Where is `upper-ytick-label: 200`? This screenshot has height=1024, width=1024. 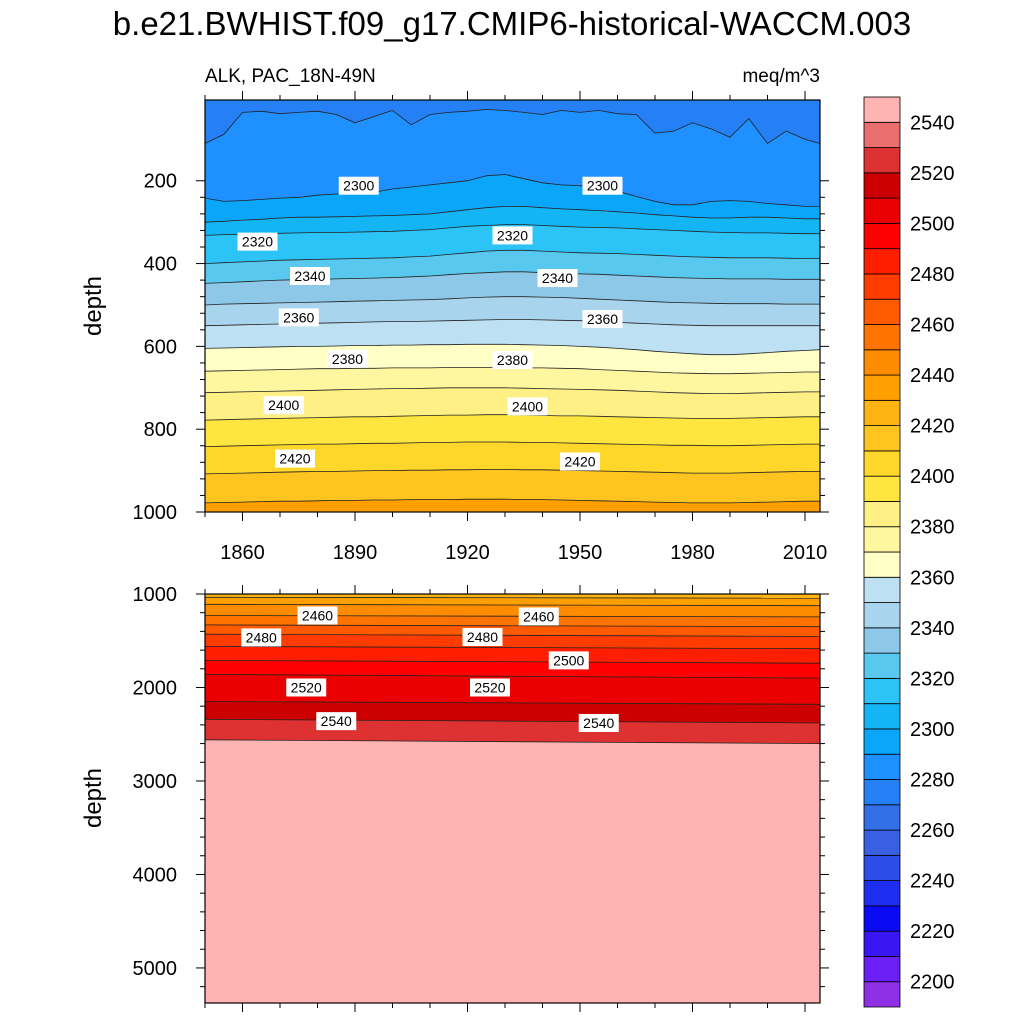
upper-ytick-label: 200 is located at coordinates (160, 182).